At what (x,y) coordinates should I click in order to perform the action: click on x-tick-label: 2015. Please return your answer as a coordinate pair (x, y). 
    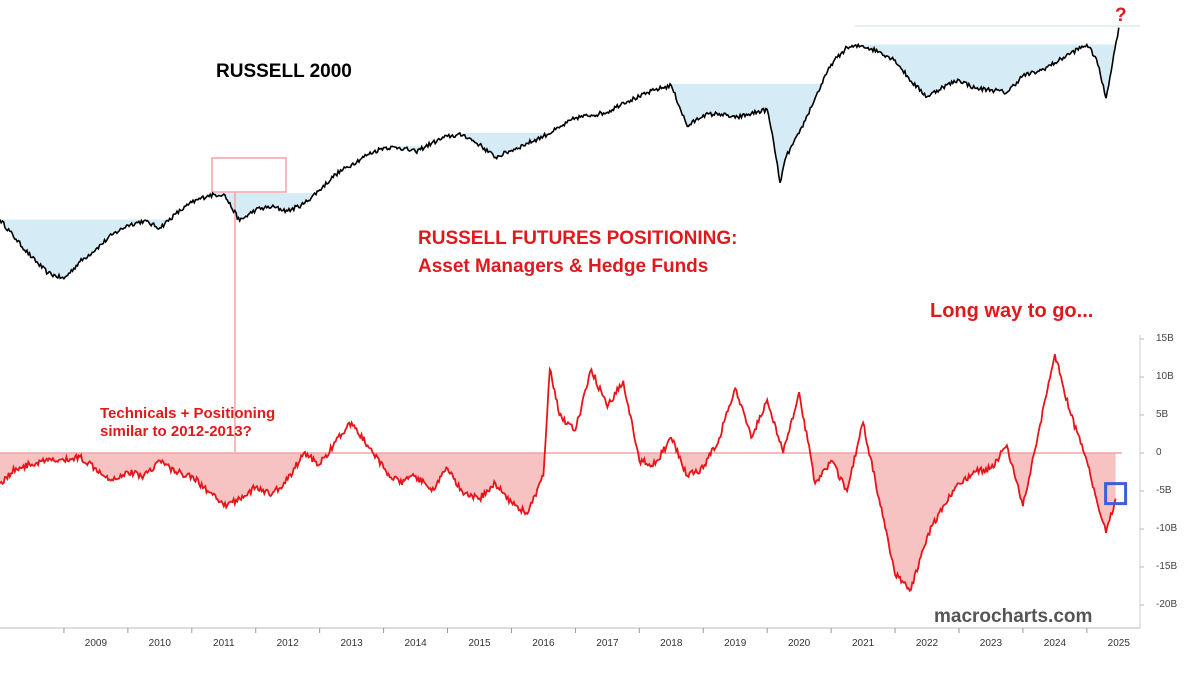
    Looking at the image, I should click on (479, 643).